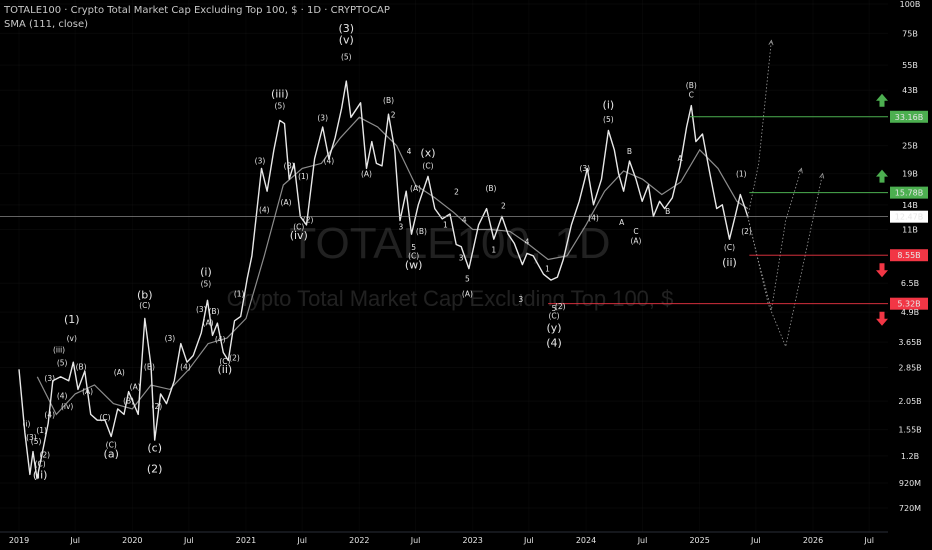  Describe the element at coordinates (188, 540) in the screenshot. I see `x-tick-label: Jul` at that location.